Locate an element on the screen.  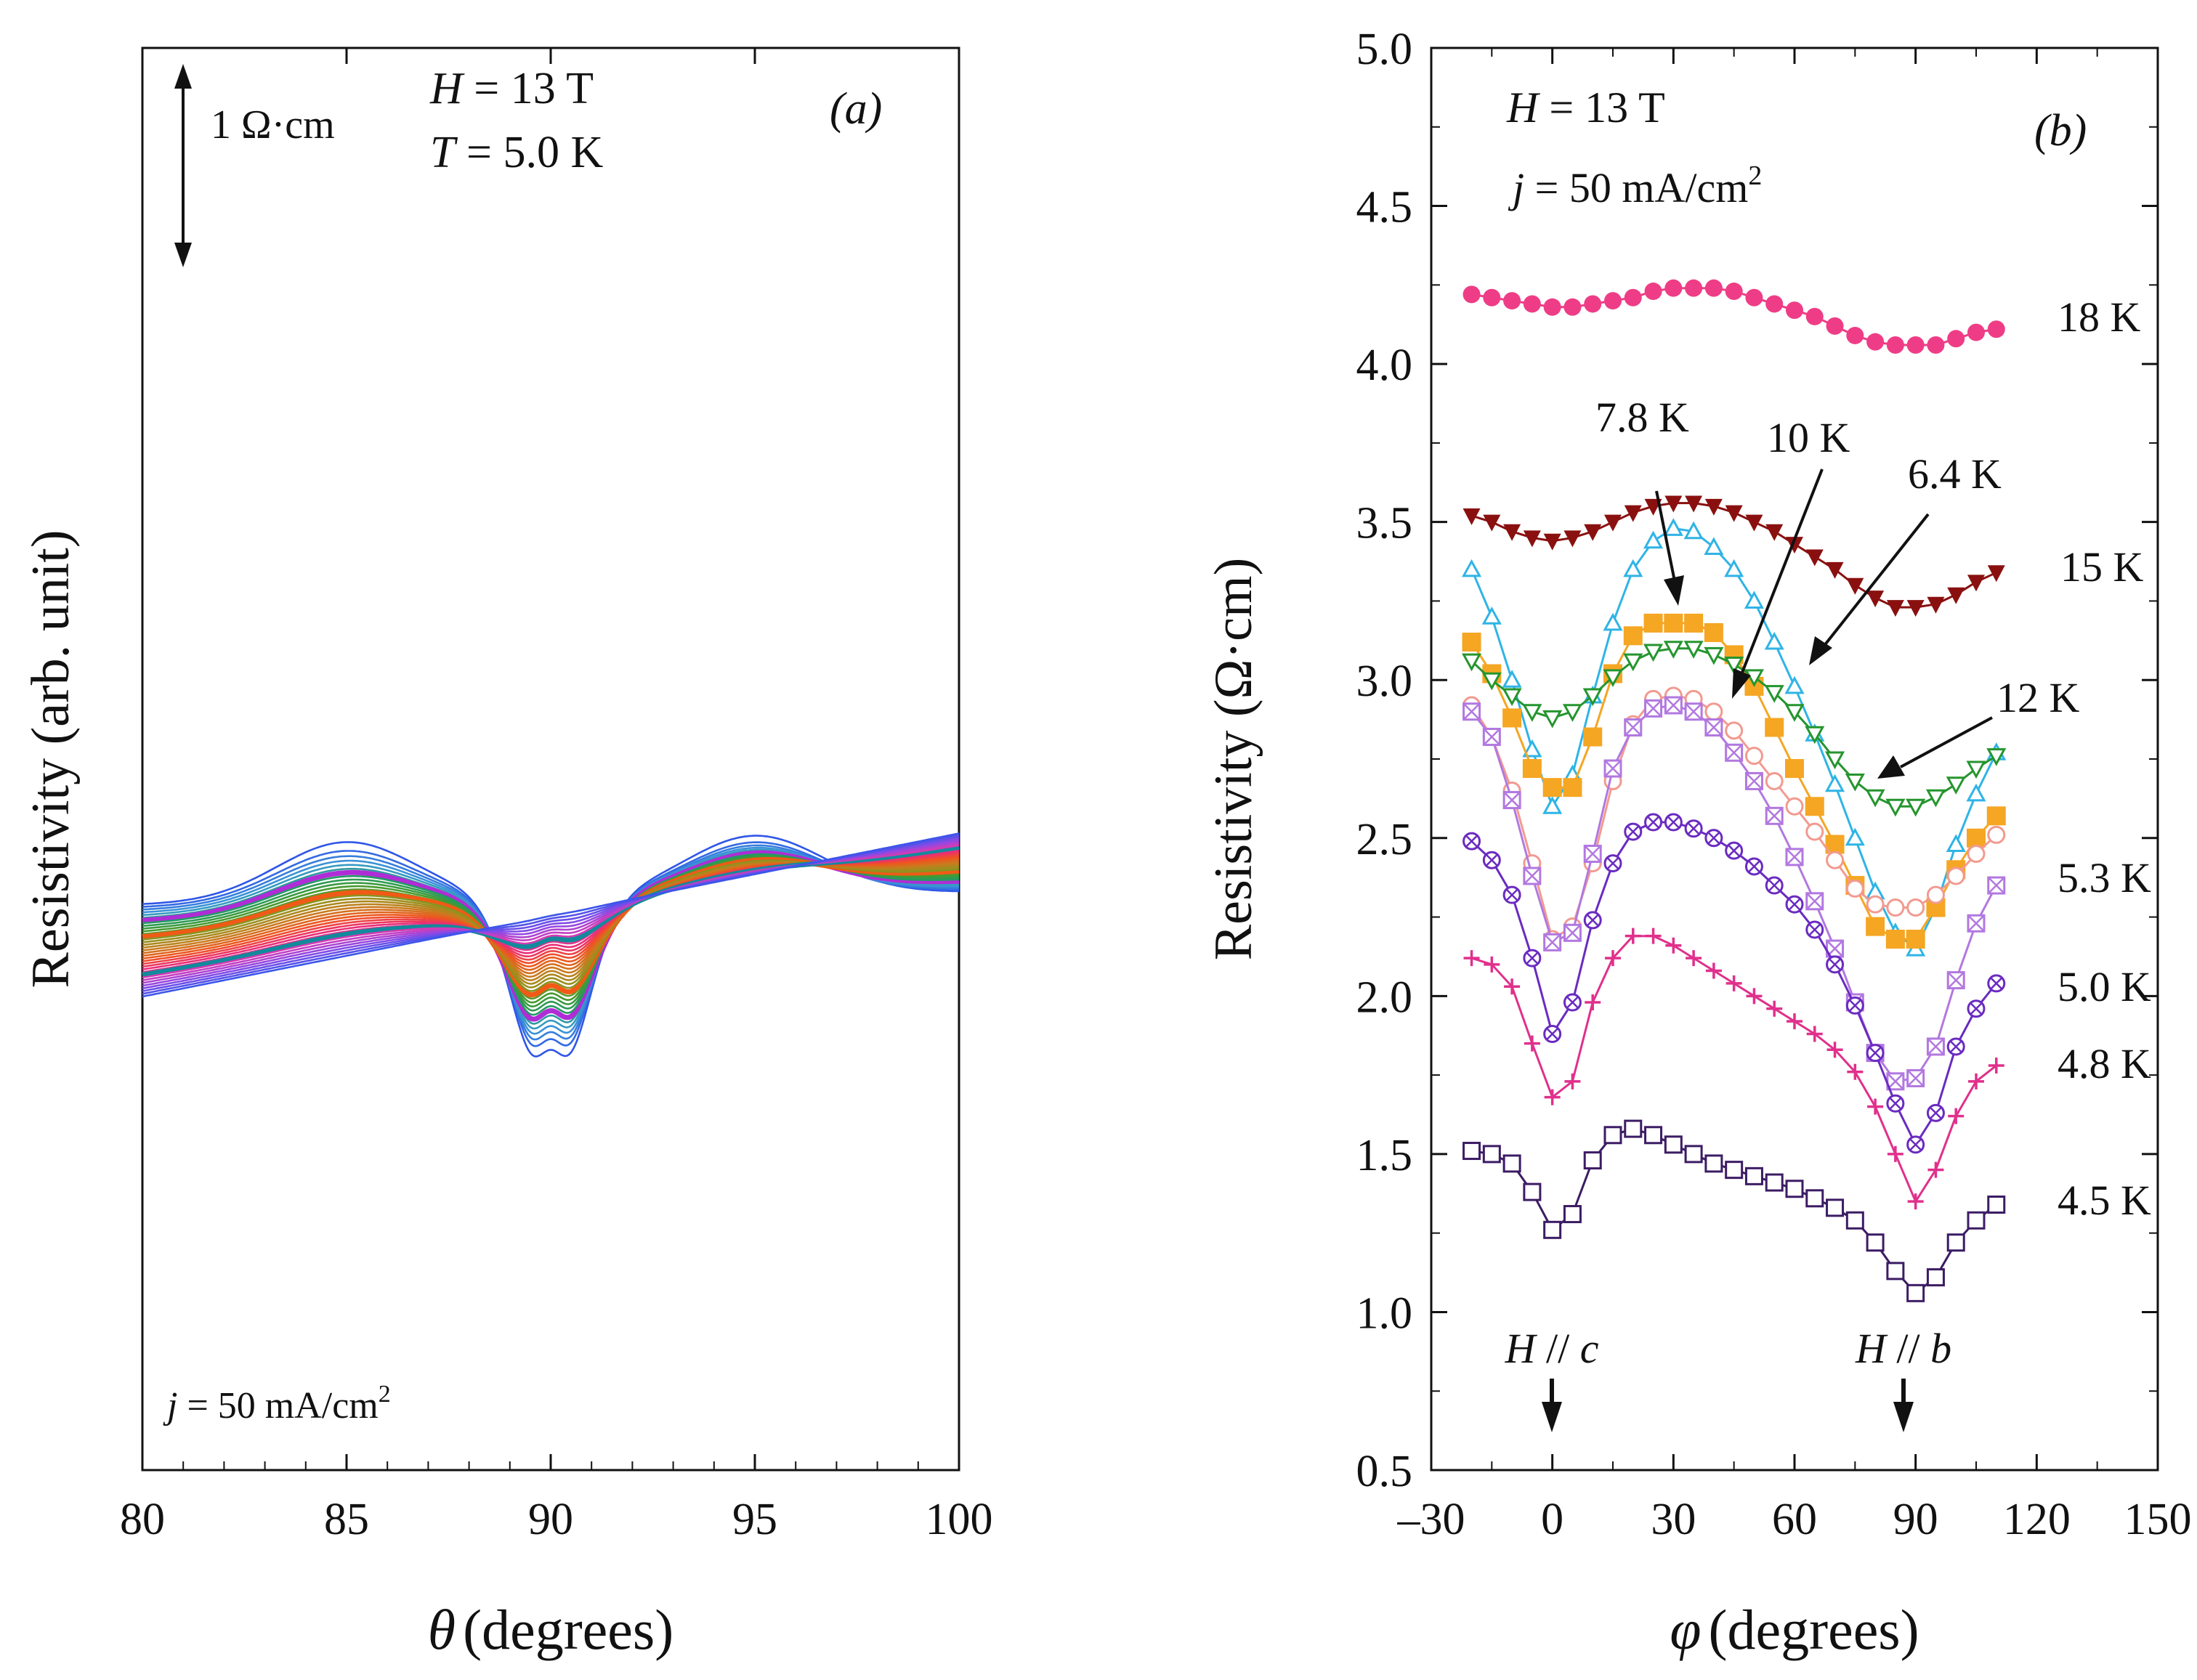
series-5.0K is located at coordinates (1734, 983).